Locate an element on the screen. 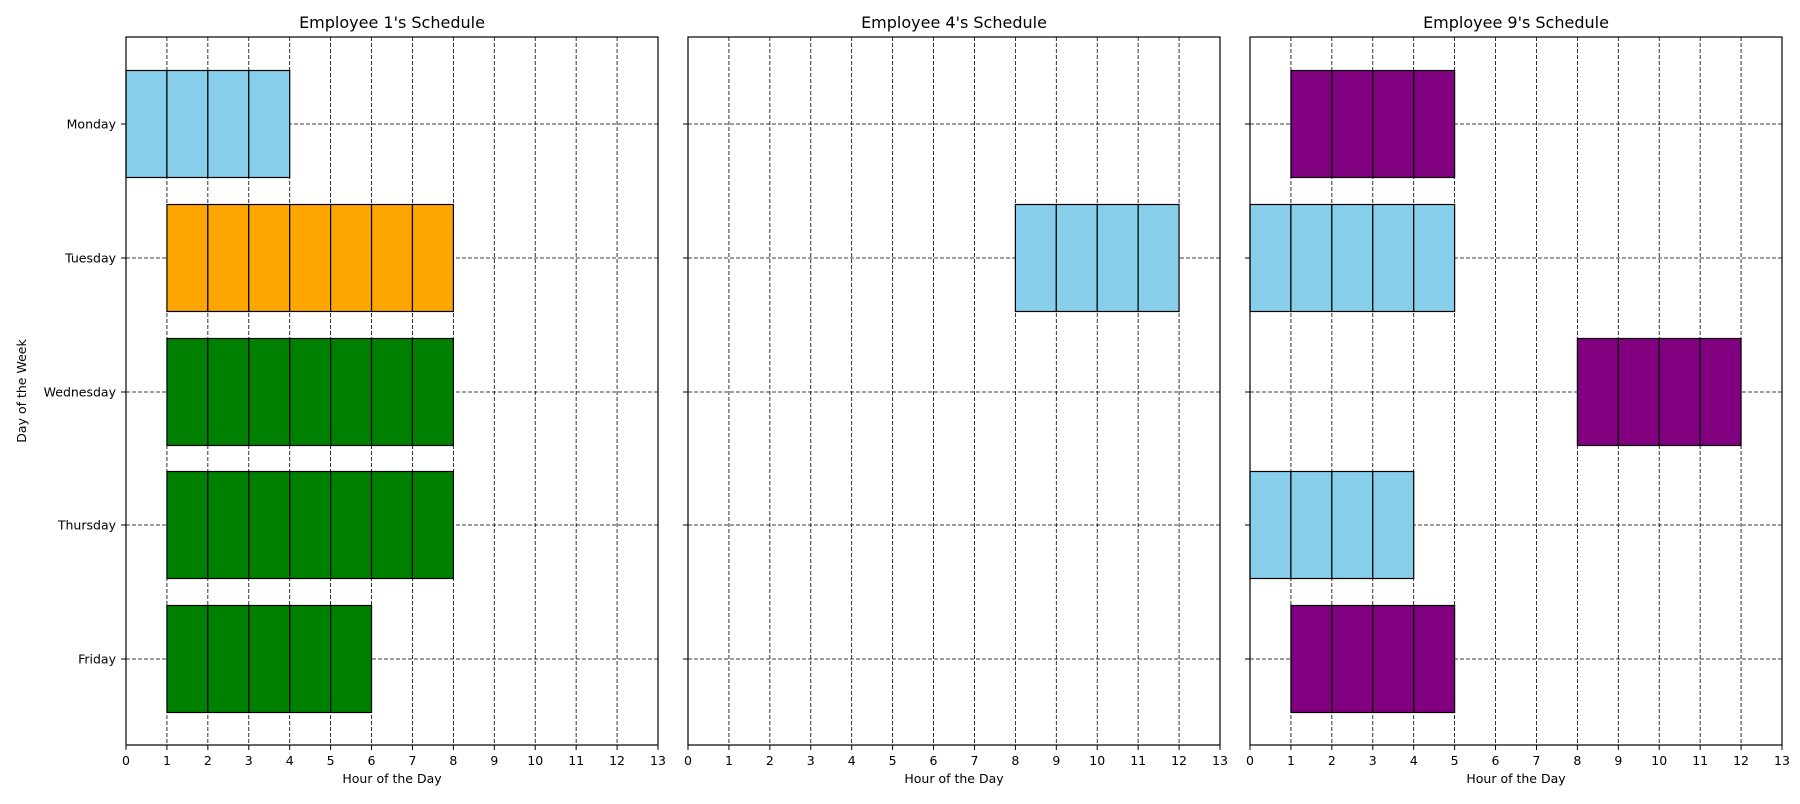  y-tick-label: Monday is located at coordinates (92, 124).